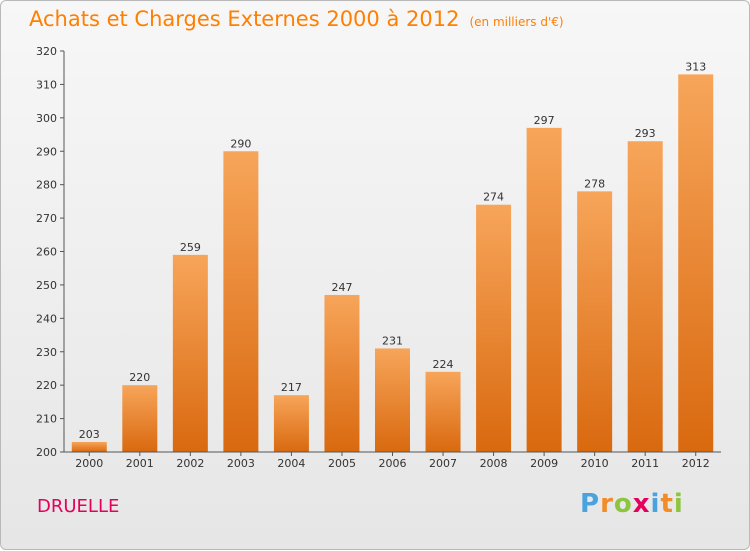 This screenshot has height=551, width=750. What do you see at coordinates (78, 506) in the screenshot?
I see `commune-name: DRUELLE` at bounding box center [78, 506].